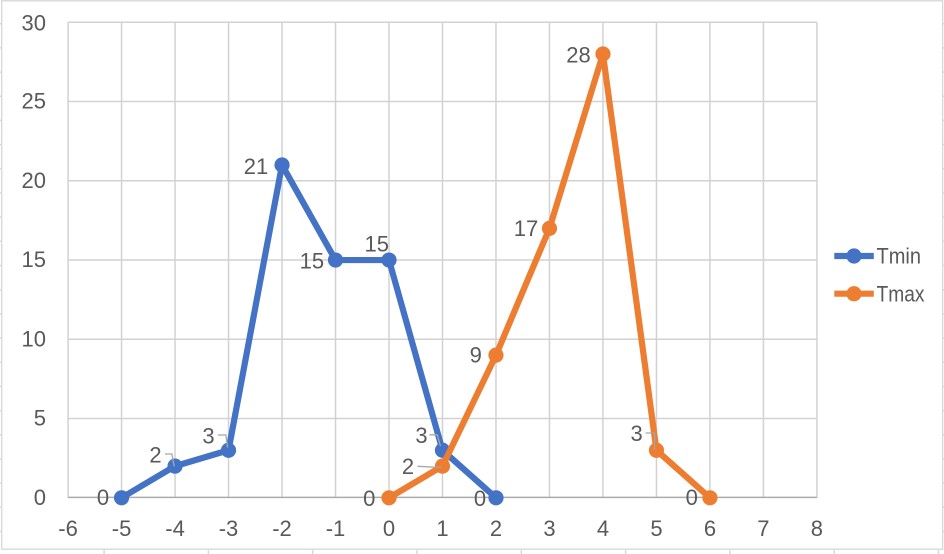 The width and height of the screenshot is (944, 554). Describe the element at coordinates (603, 528) in the screenshot. I see `svg-text: 4` at that location.